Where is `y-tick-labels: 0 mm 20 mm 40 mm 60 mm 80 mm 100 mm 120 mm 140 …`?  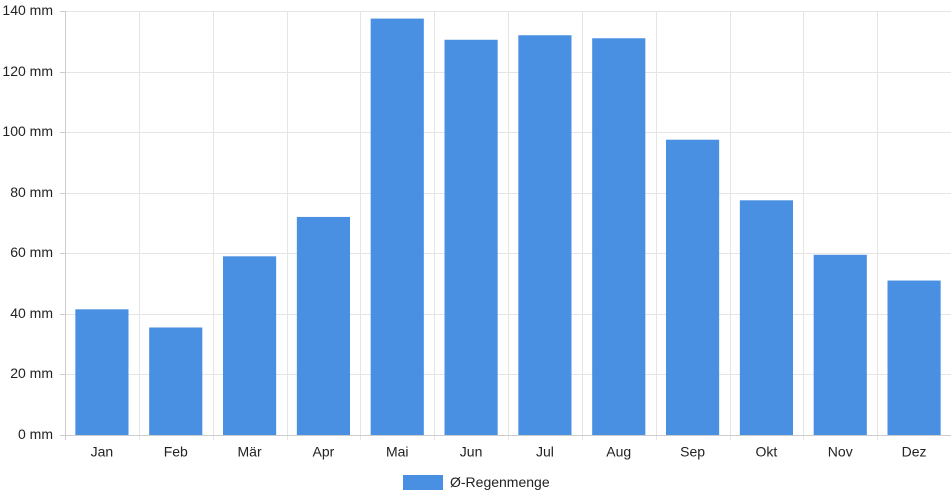
y-tick-labels: 0 mm 20 mm 40 mm 60 mm 80 mm 100 mm 120 mm 140 … is located at coordinates (27, 222).